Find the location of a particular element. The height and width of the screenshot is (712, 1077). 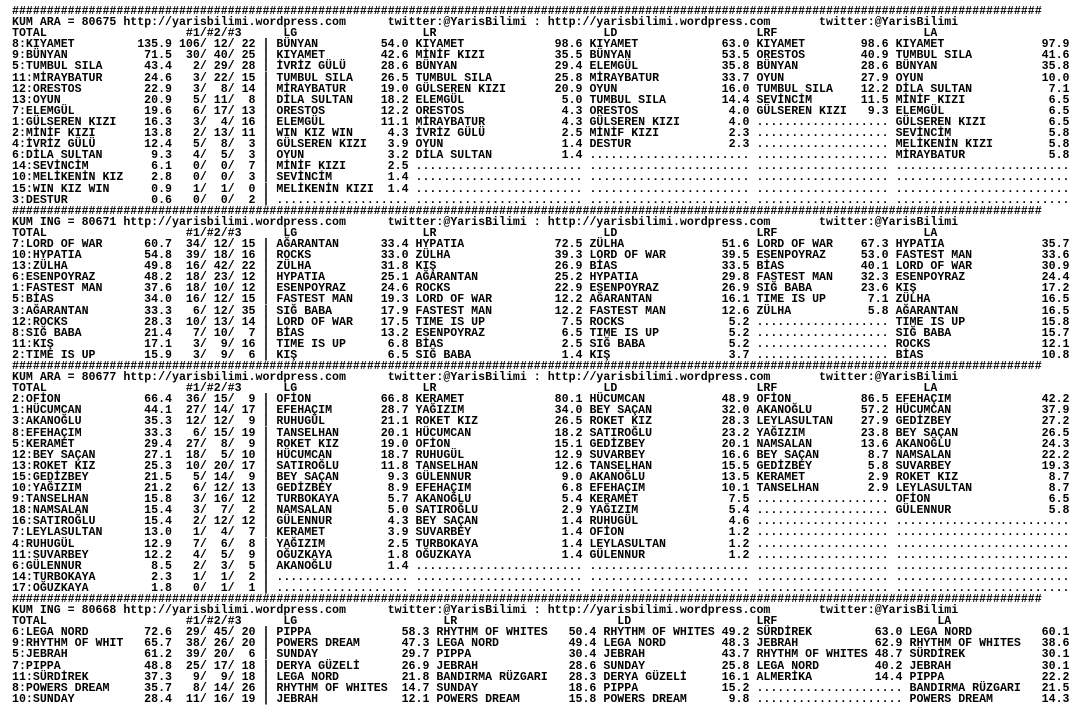

ld-team-name: KIYAMET is located at coordinates (614, 45).